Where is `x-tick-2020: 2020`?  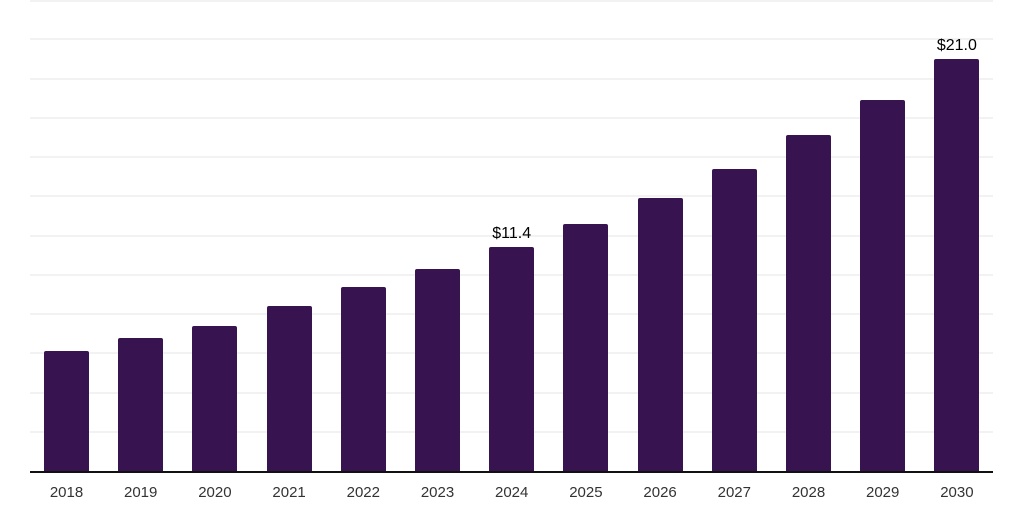 x-tick-2020: 2020 is located at coordinates (215, 492).